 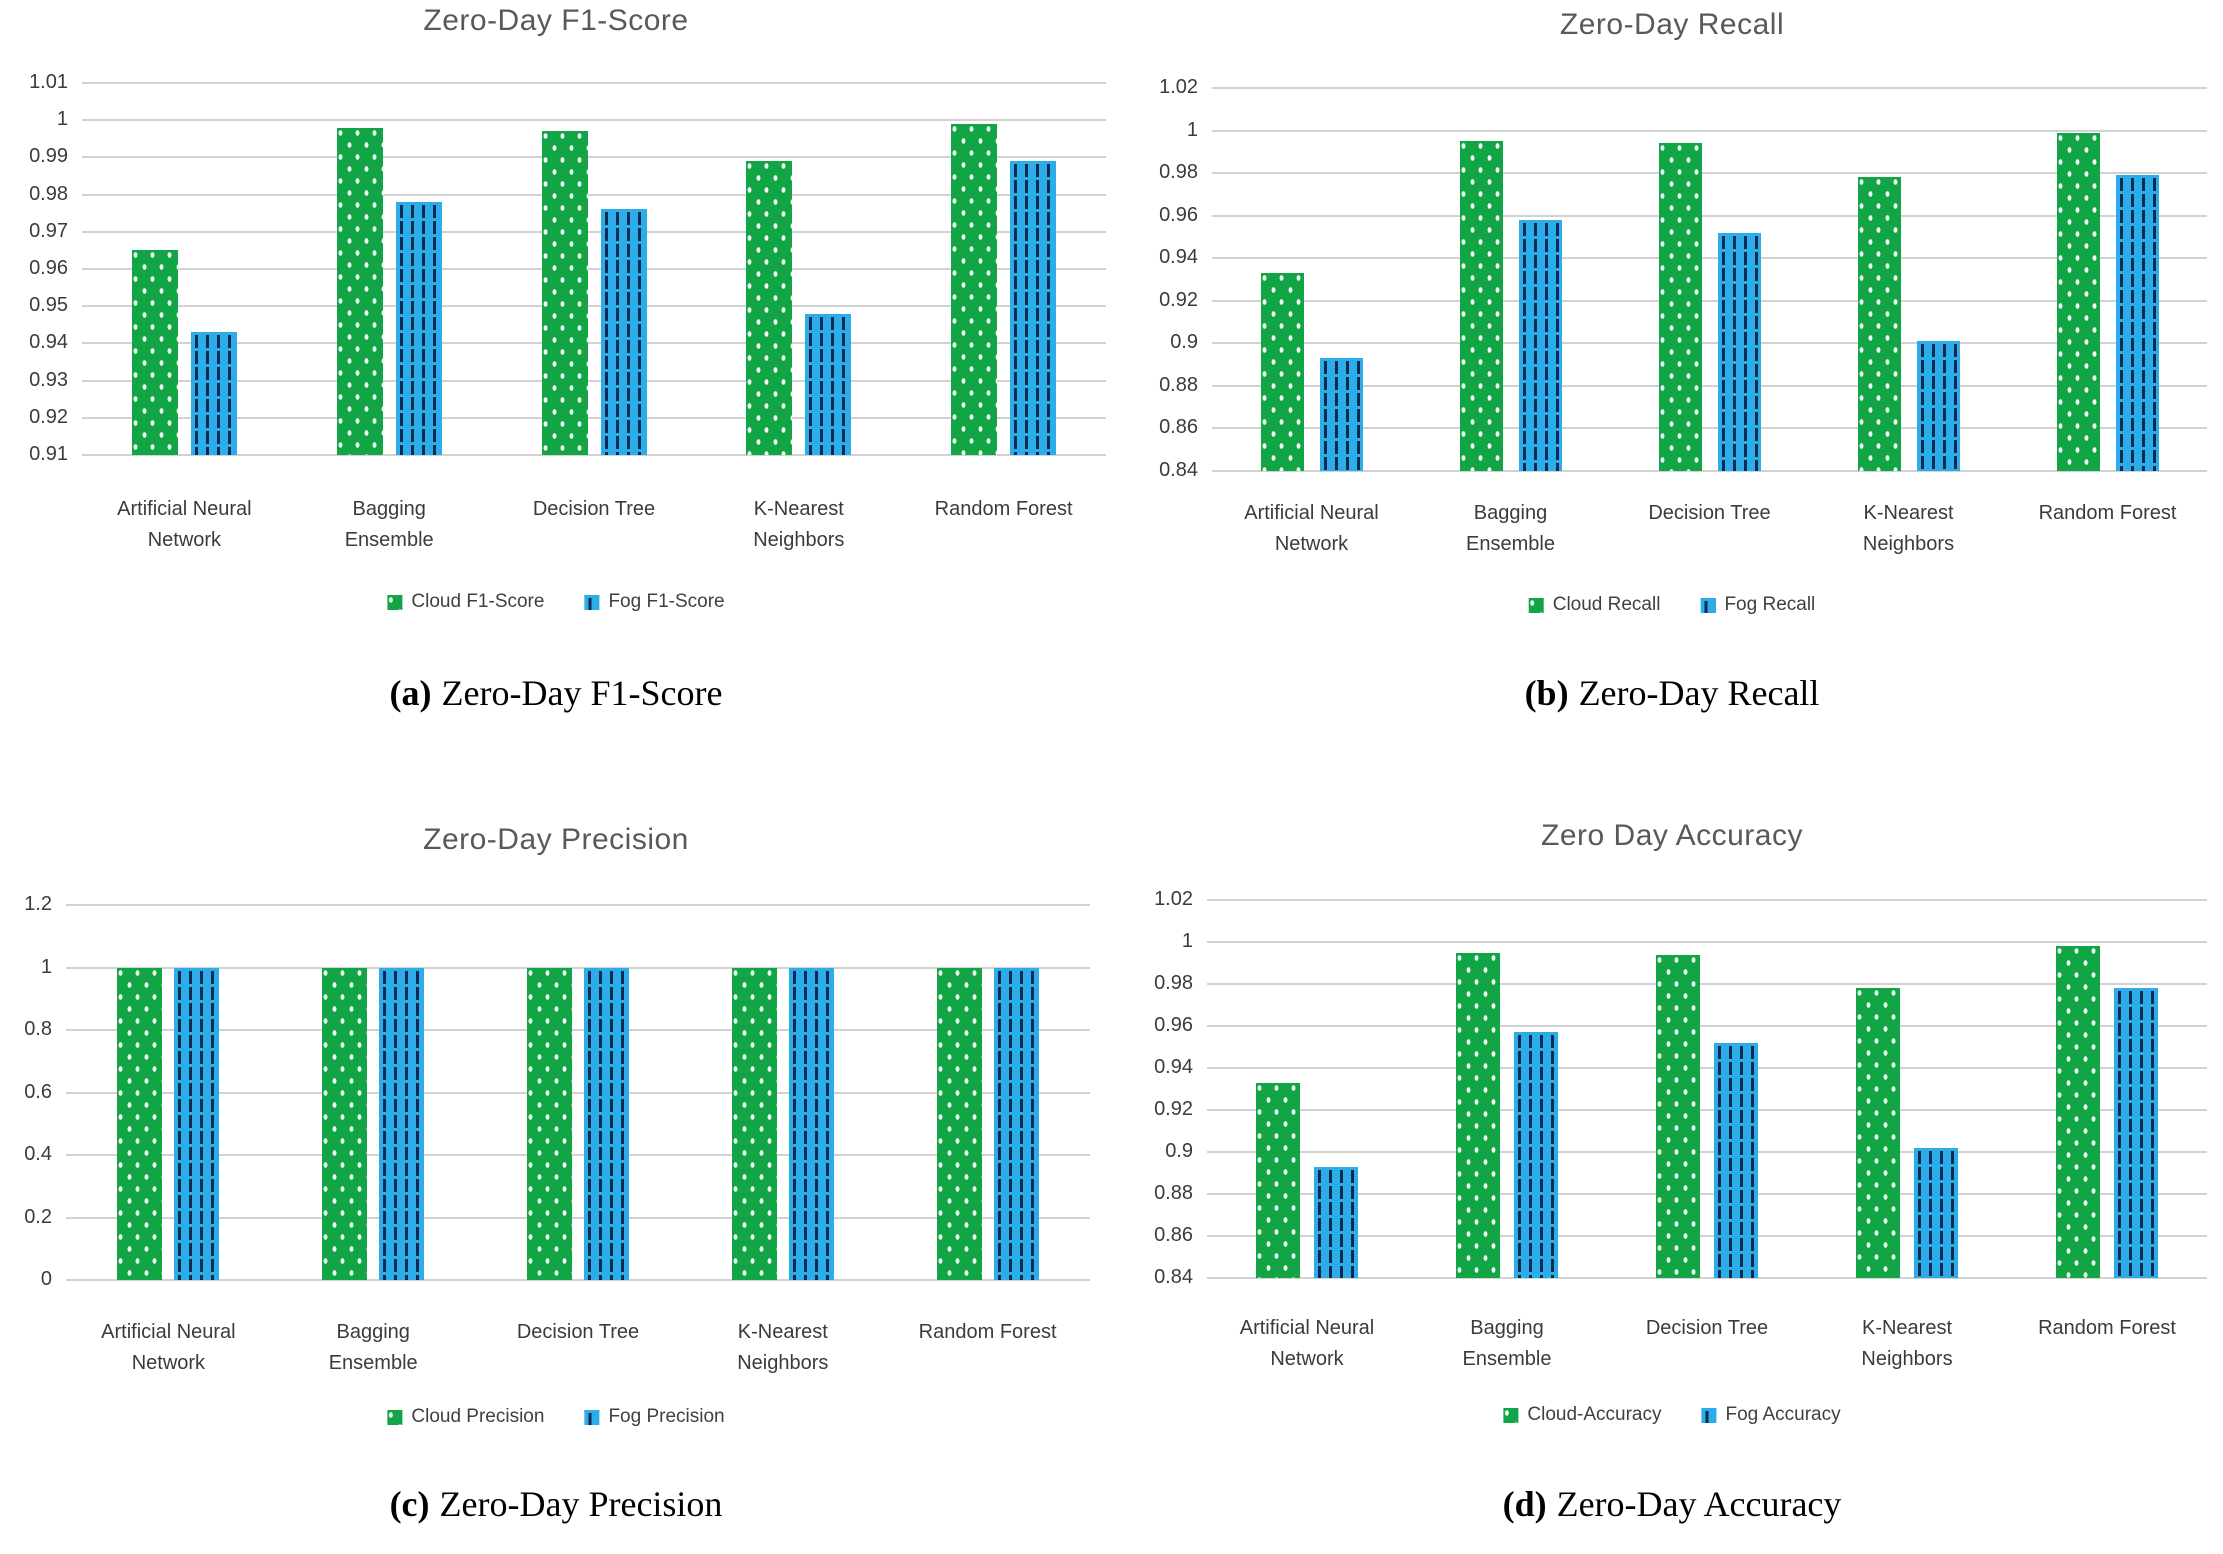 I want to click on fog-bar-decision-tree, so click(x=606, y=1123).